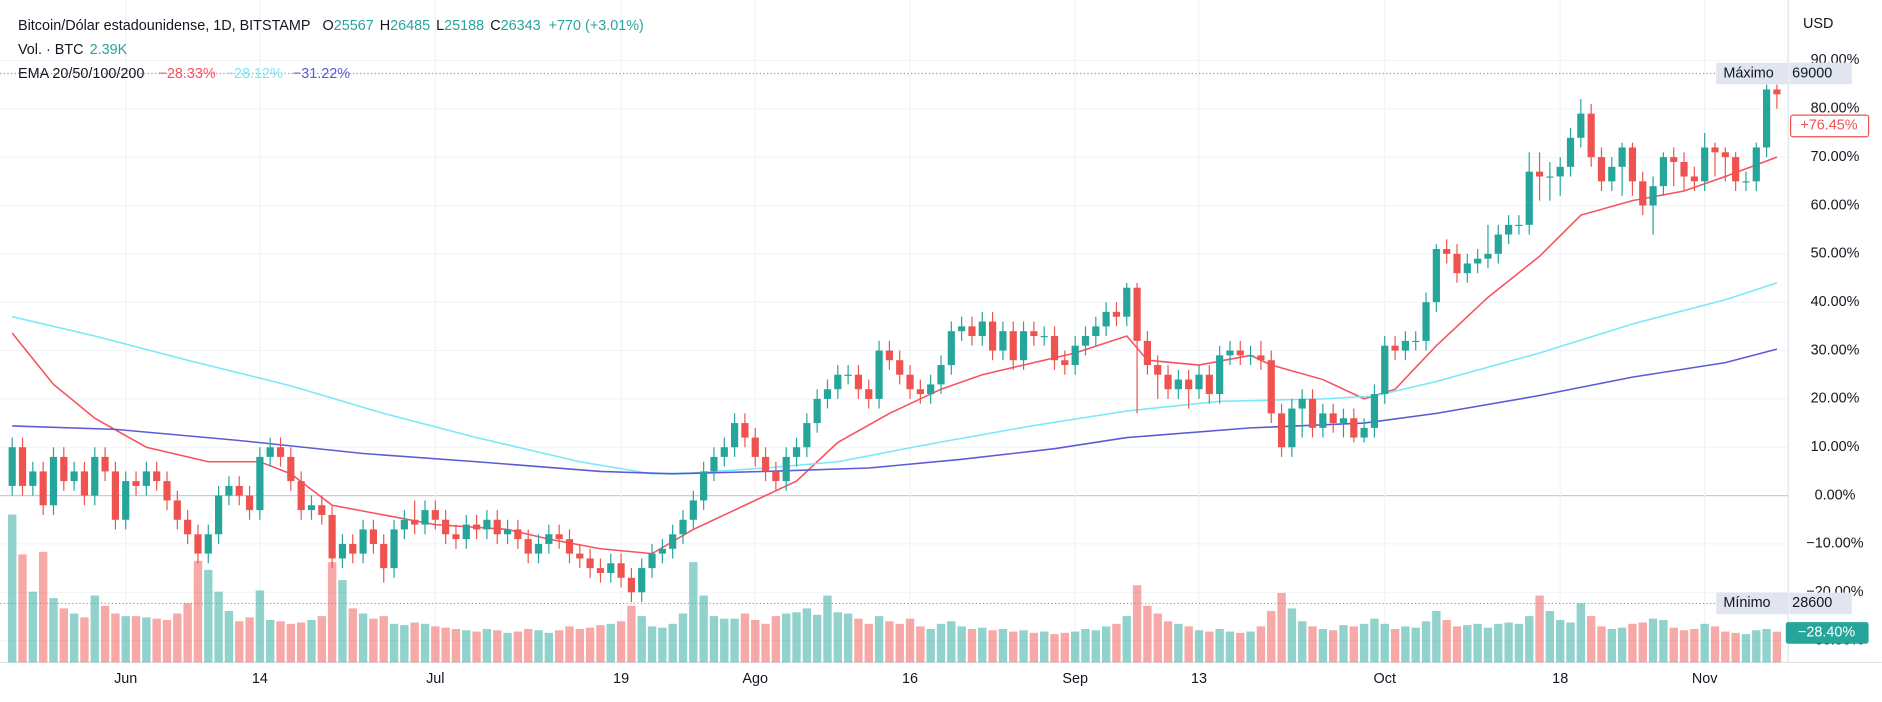  I want to click on y-tick-label: 60.00%, so click(1835, 205).